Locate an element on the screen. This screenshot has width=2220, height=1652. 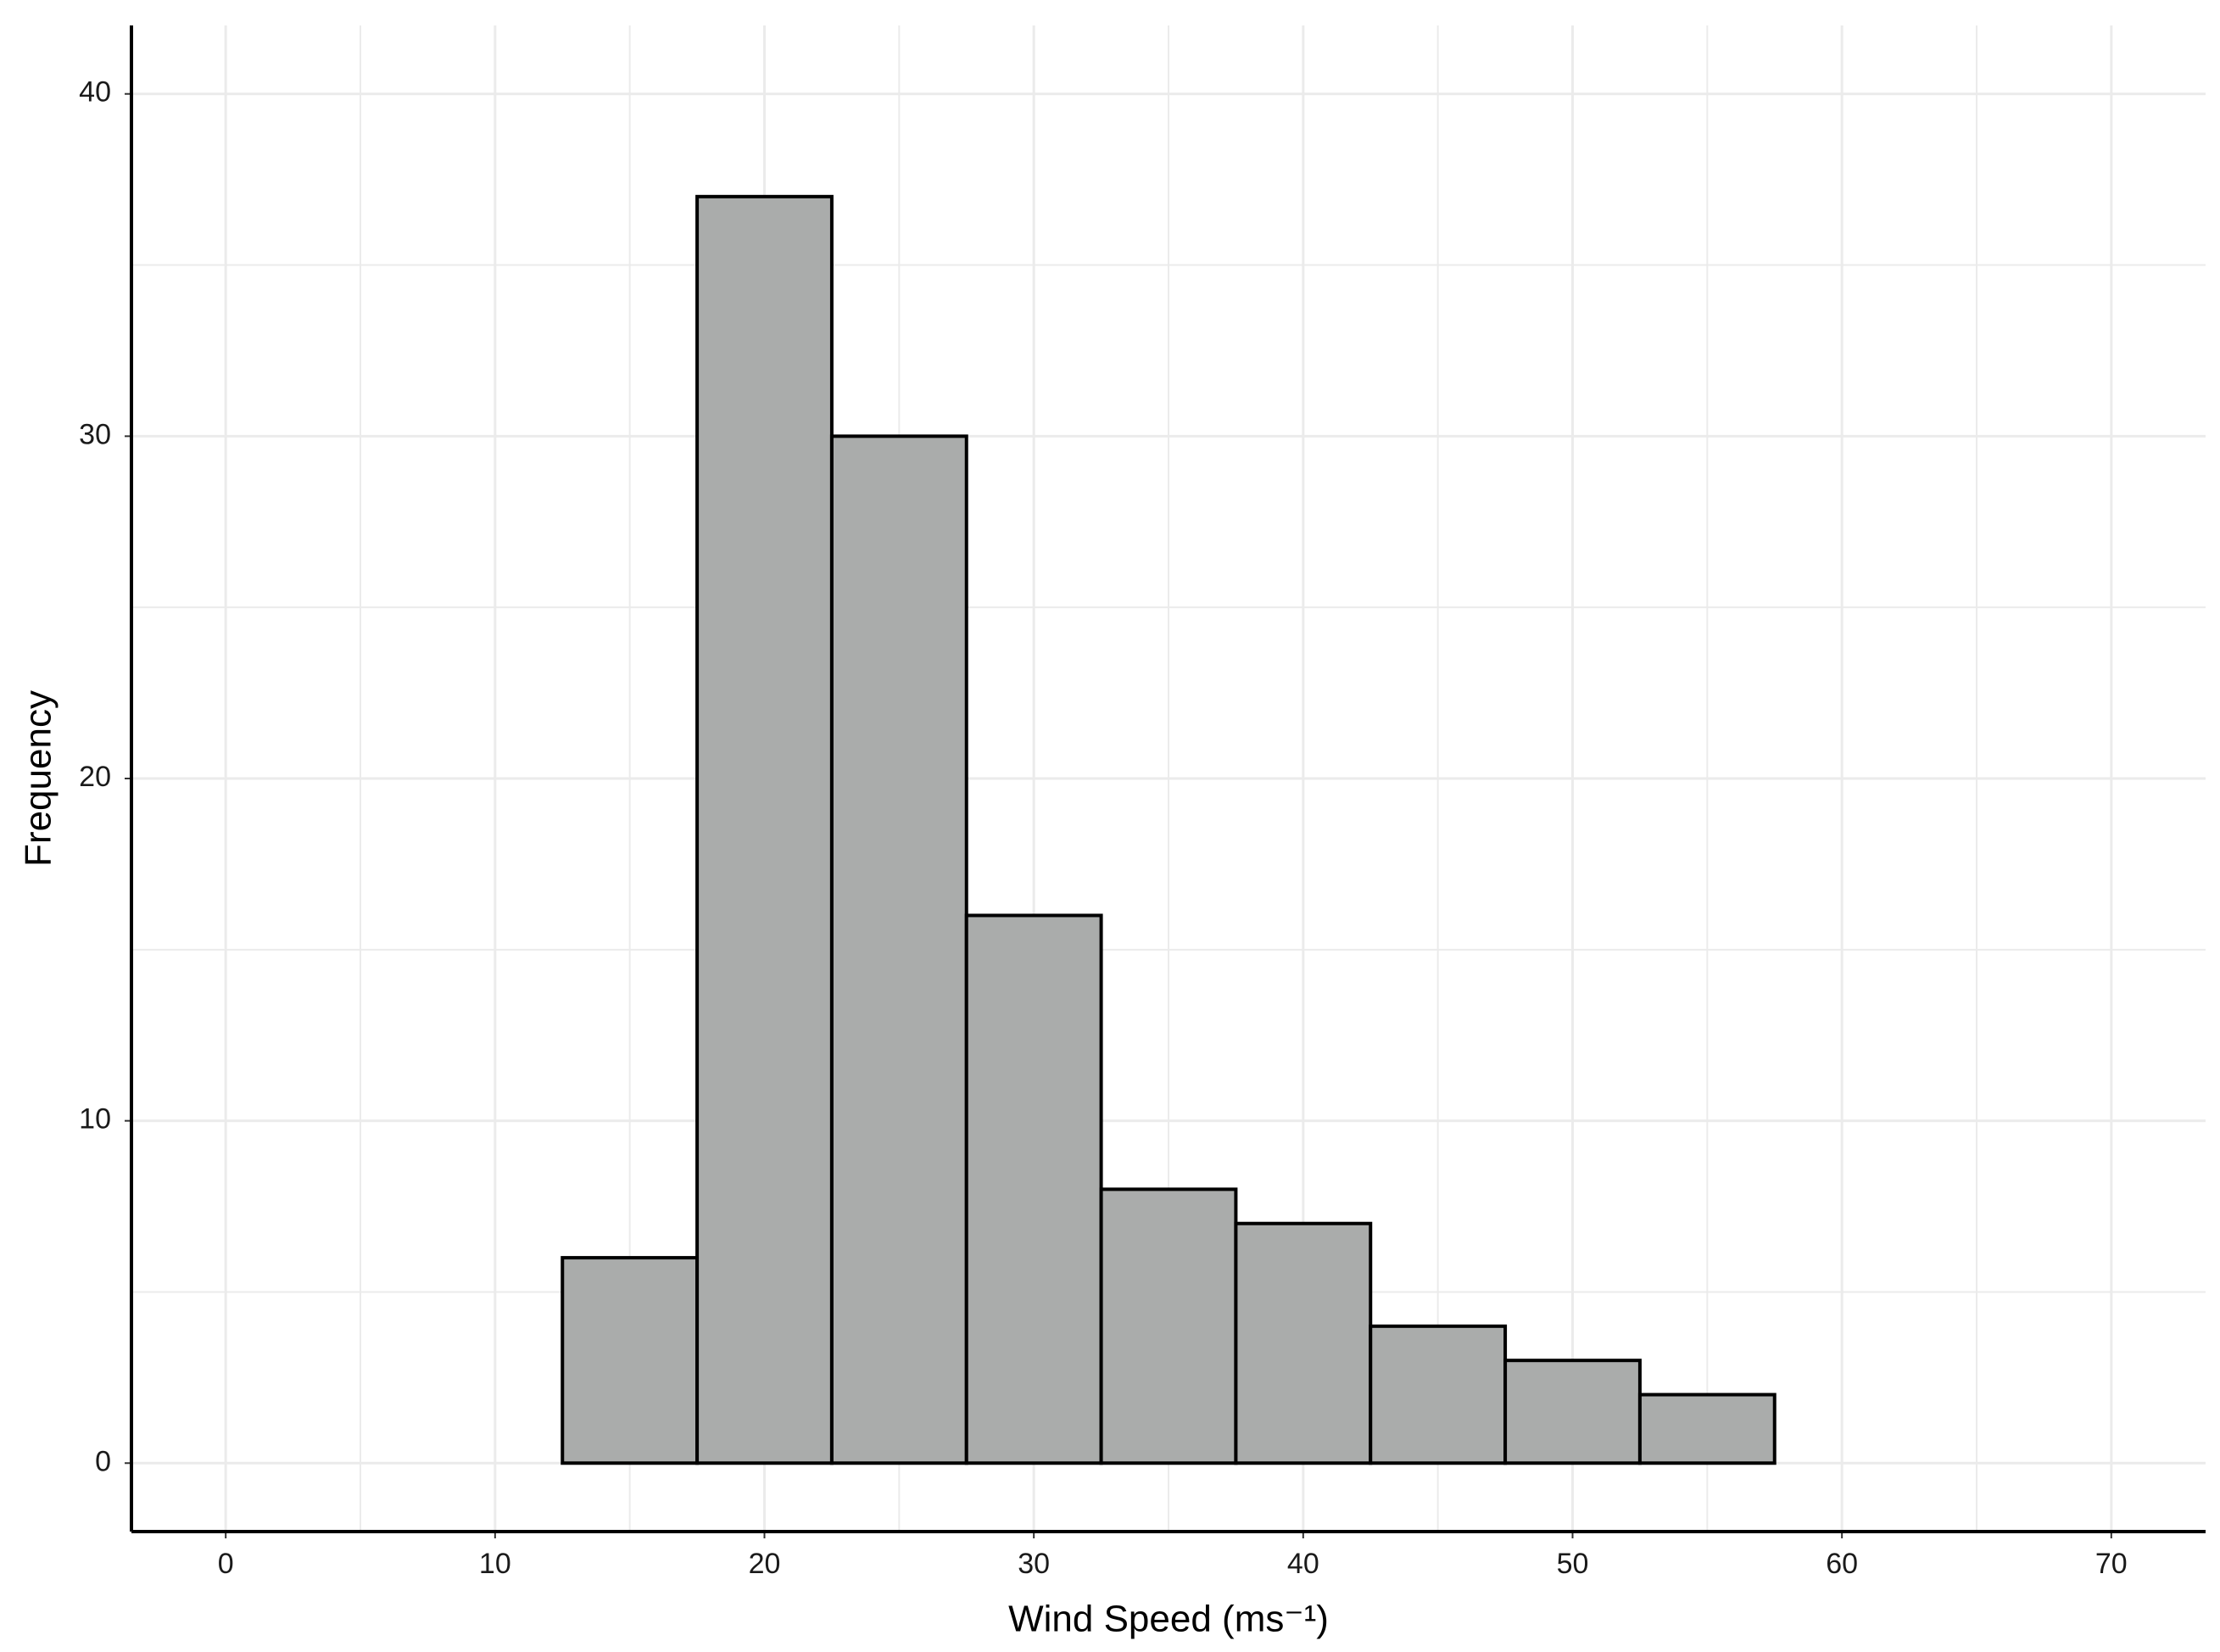
y-tick-label: 40 is located at coordinates (95, 93).